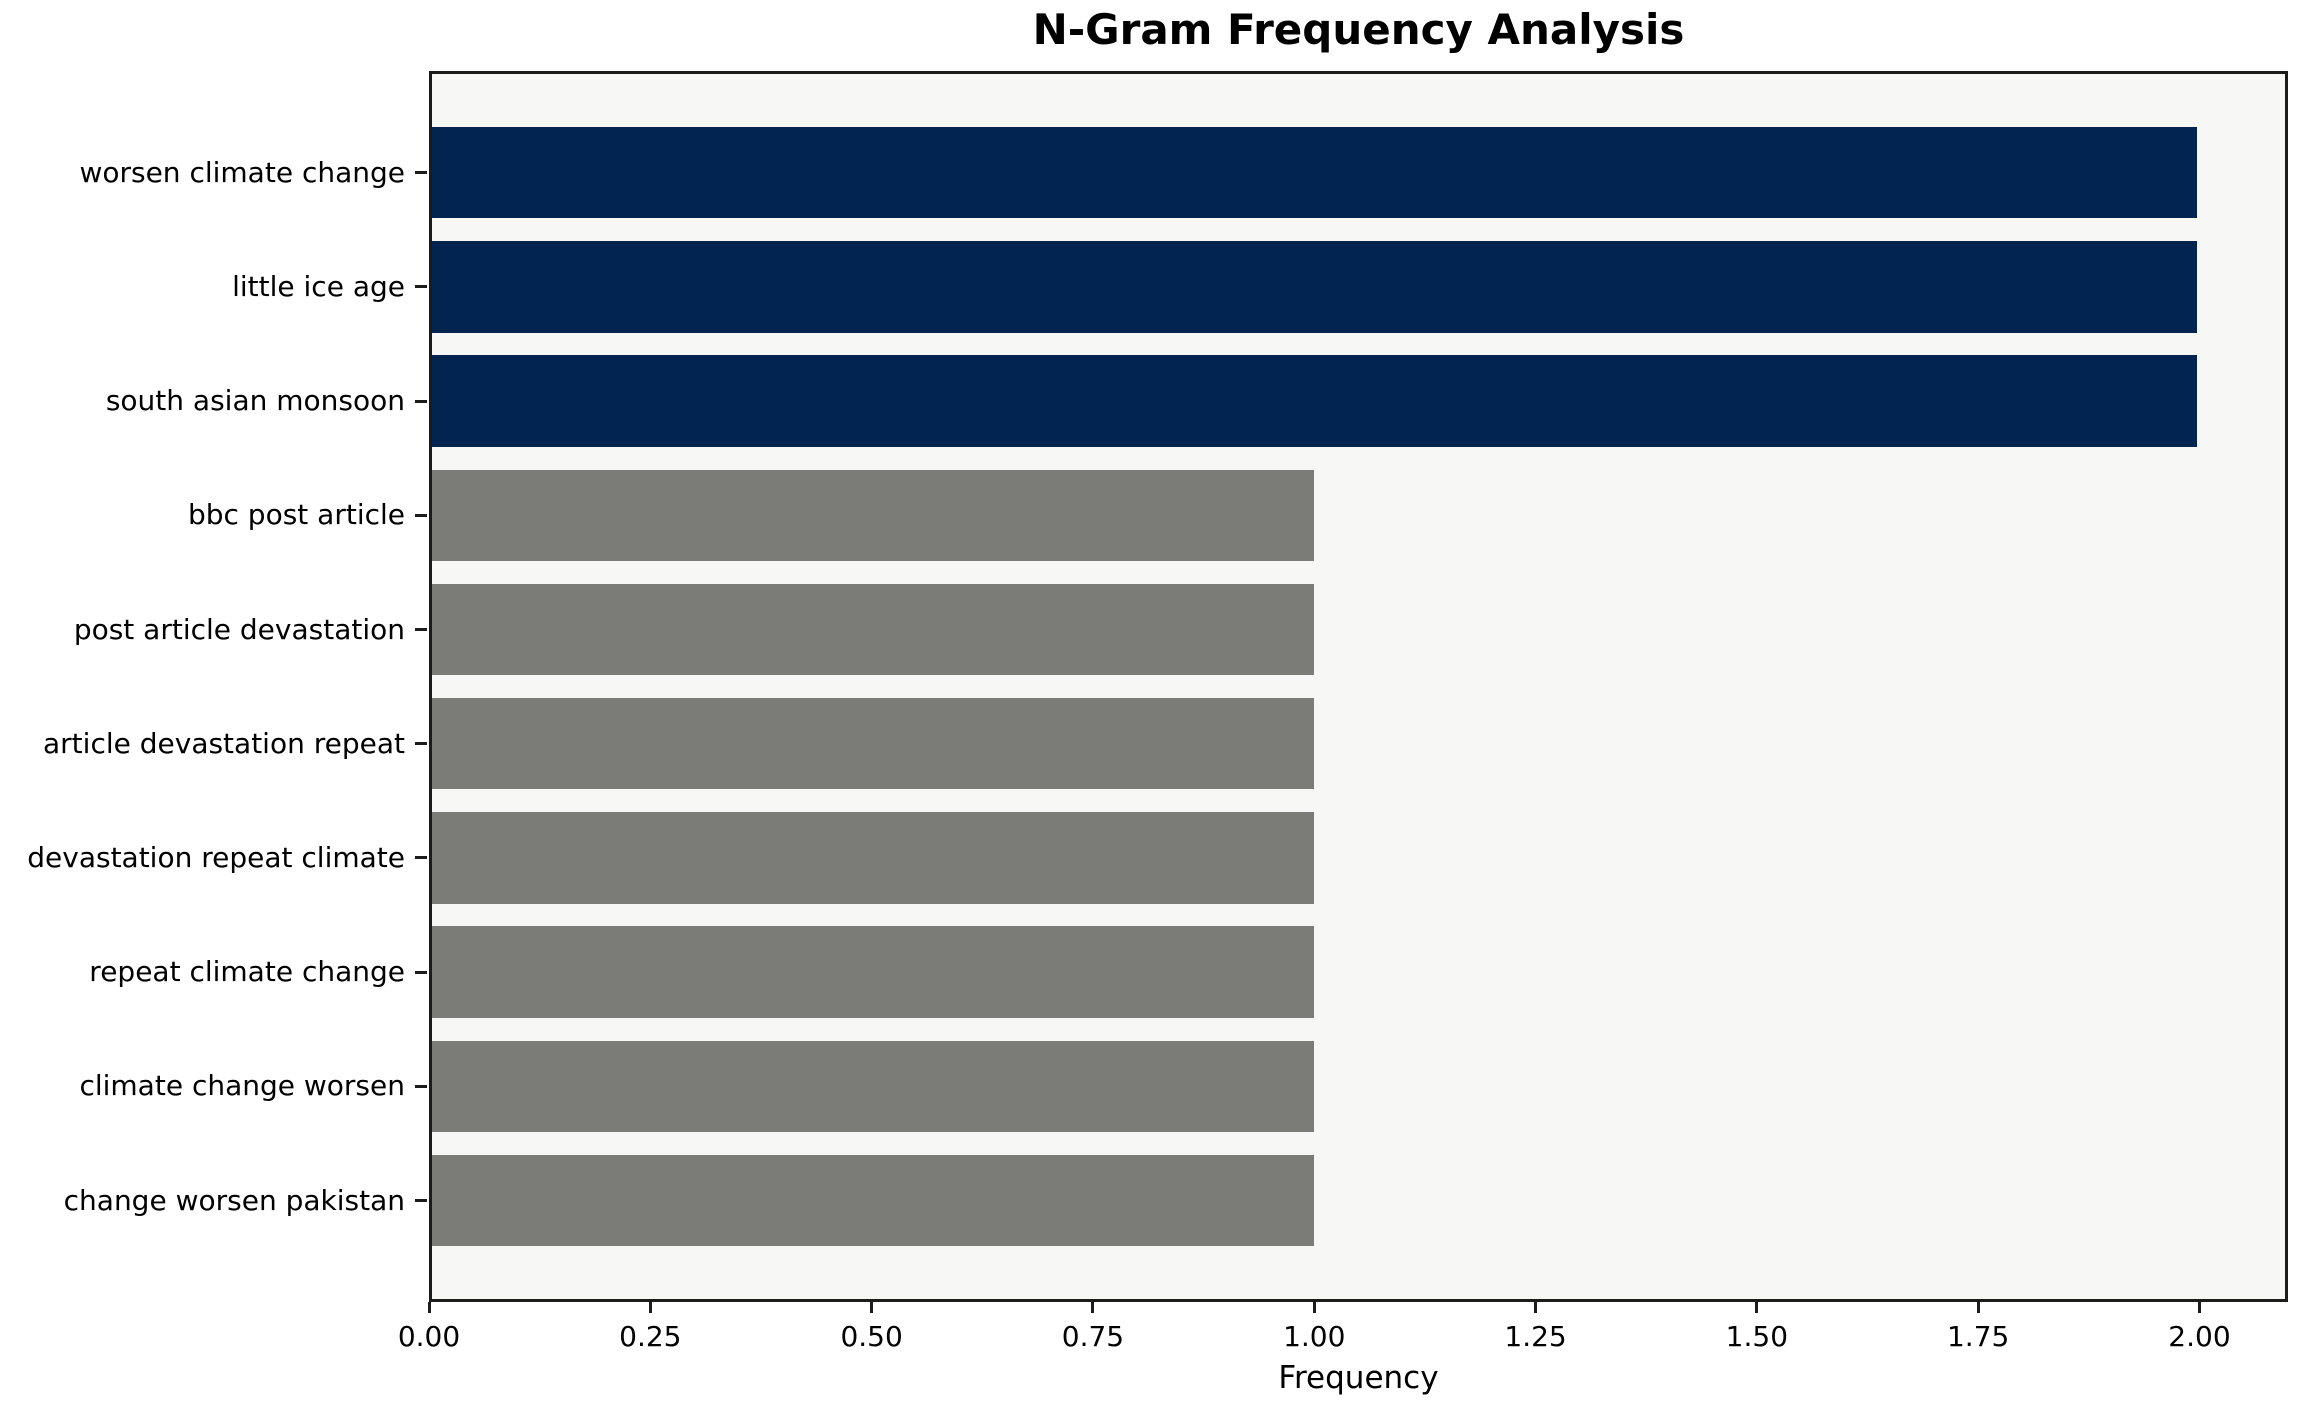 This screenshot has width=2309, height=1414. What do you see at coordinates (216, 857) in the screenshot?
I see `y-tick-label: devastation repeat climate` at bounding box center [216, 857].